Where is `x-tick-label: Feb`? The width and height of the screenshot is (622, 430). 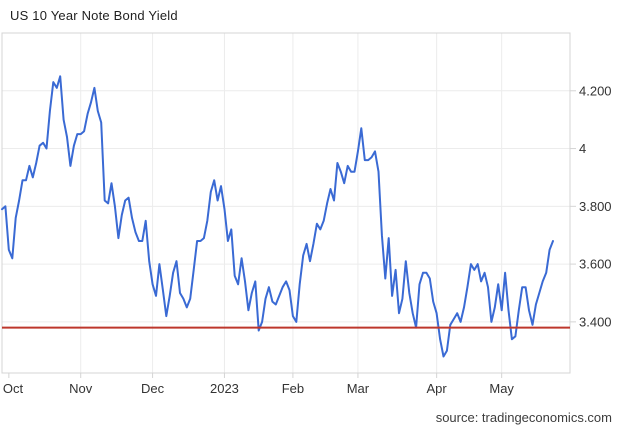
x-tick-label: Feb is located at coordinates (293, 388).